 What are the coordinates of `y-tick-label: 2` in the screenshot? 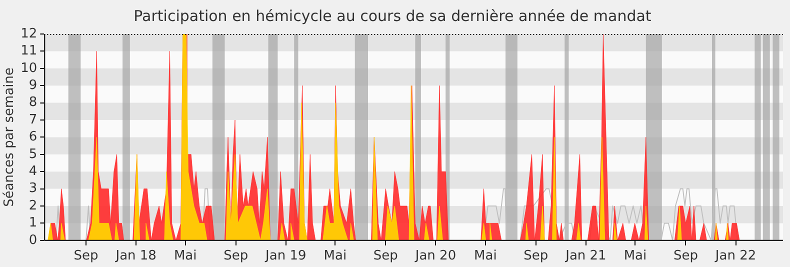 It's located at (33, 206).